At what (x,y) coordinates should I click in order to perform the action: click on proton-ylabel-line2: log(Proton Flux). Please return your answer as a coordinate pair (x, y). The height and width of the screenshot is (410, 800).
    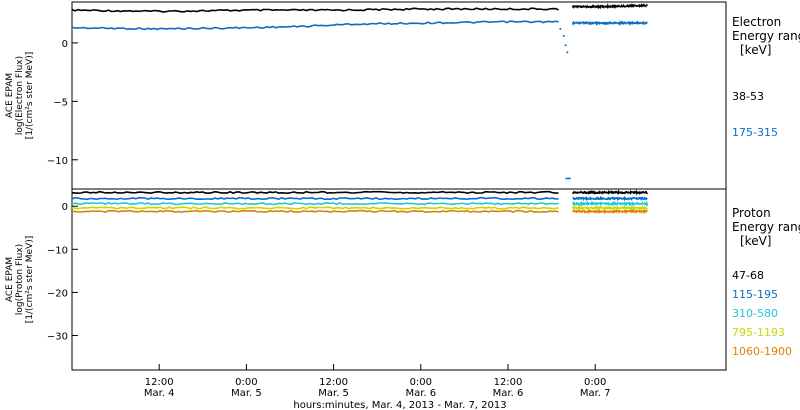
    Looking at the image, I should click on (20, 279).